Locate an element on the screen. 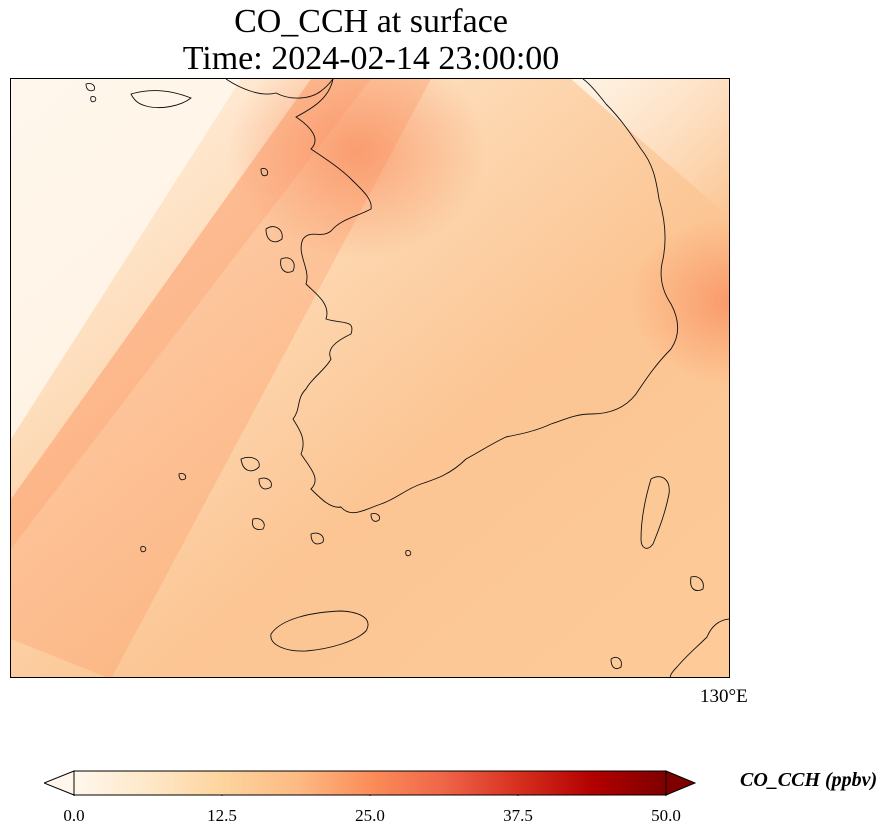  colorbar-min-extend is located at coordinates (59, 783).